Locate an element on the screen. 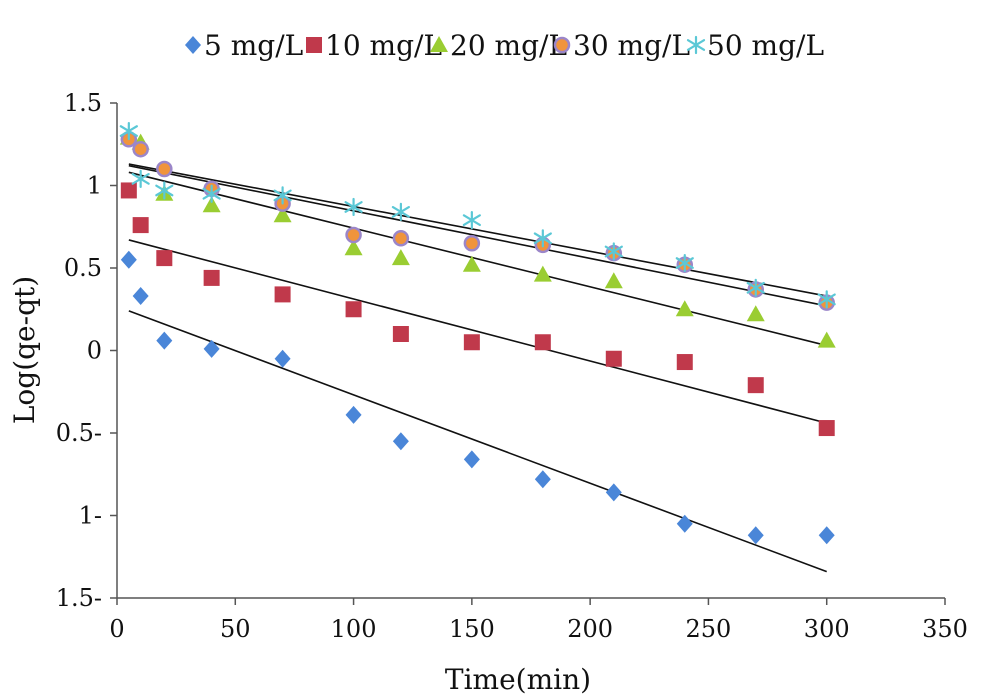 This screenshot has width=1000, height=697. legend-label: 30 mg/L is located at coordinates (631, 45).